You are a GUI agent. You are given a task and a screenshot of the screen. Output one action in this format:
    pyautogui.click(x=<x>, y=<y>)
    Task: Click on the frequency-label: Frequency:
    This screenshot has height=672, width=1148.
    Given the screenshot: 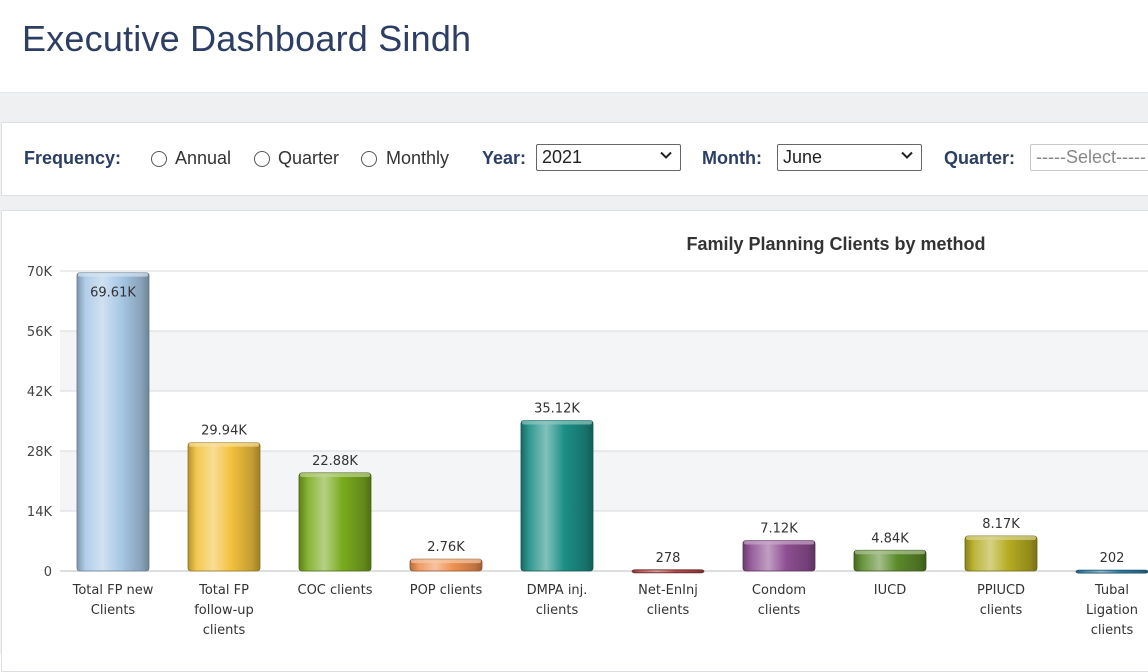 What is the action you would take?
    pyautogui.click(x=73, y=158)
    